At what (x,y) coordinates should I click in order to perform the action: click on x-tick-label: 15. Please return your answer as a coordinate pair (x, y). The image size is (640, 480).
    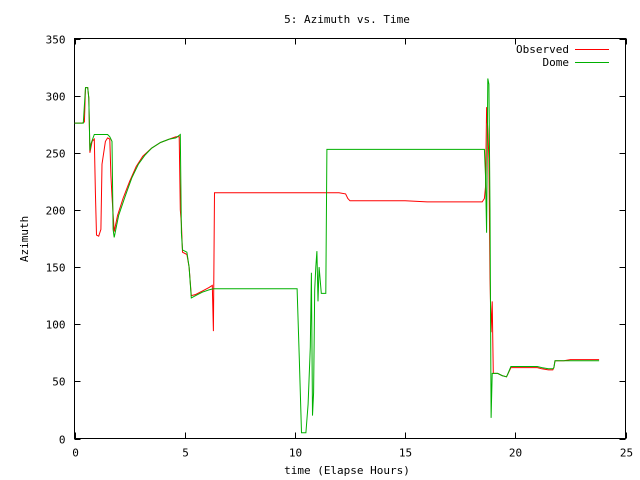
    Looking at the image, I should click on (405, 453).